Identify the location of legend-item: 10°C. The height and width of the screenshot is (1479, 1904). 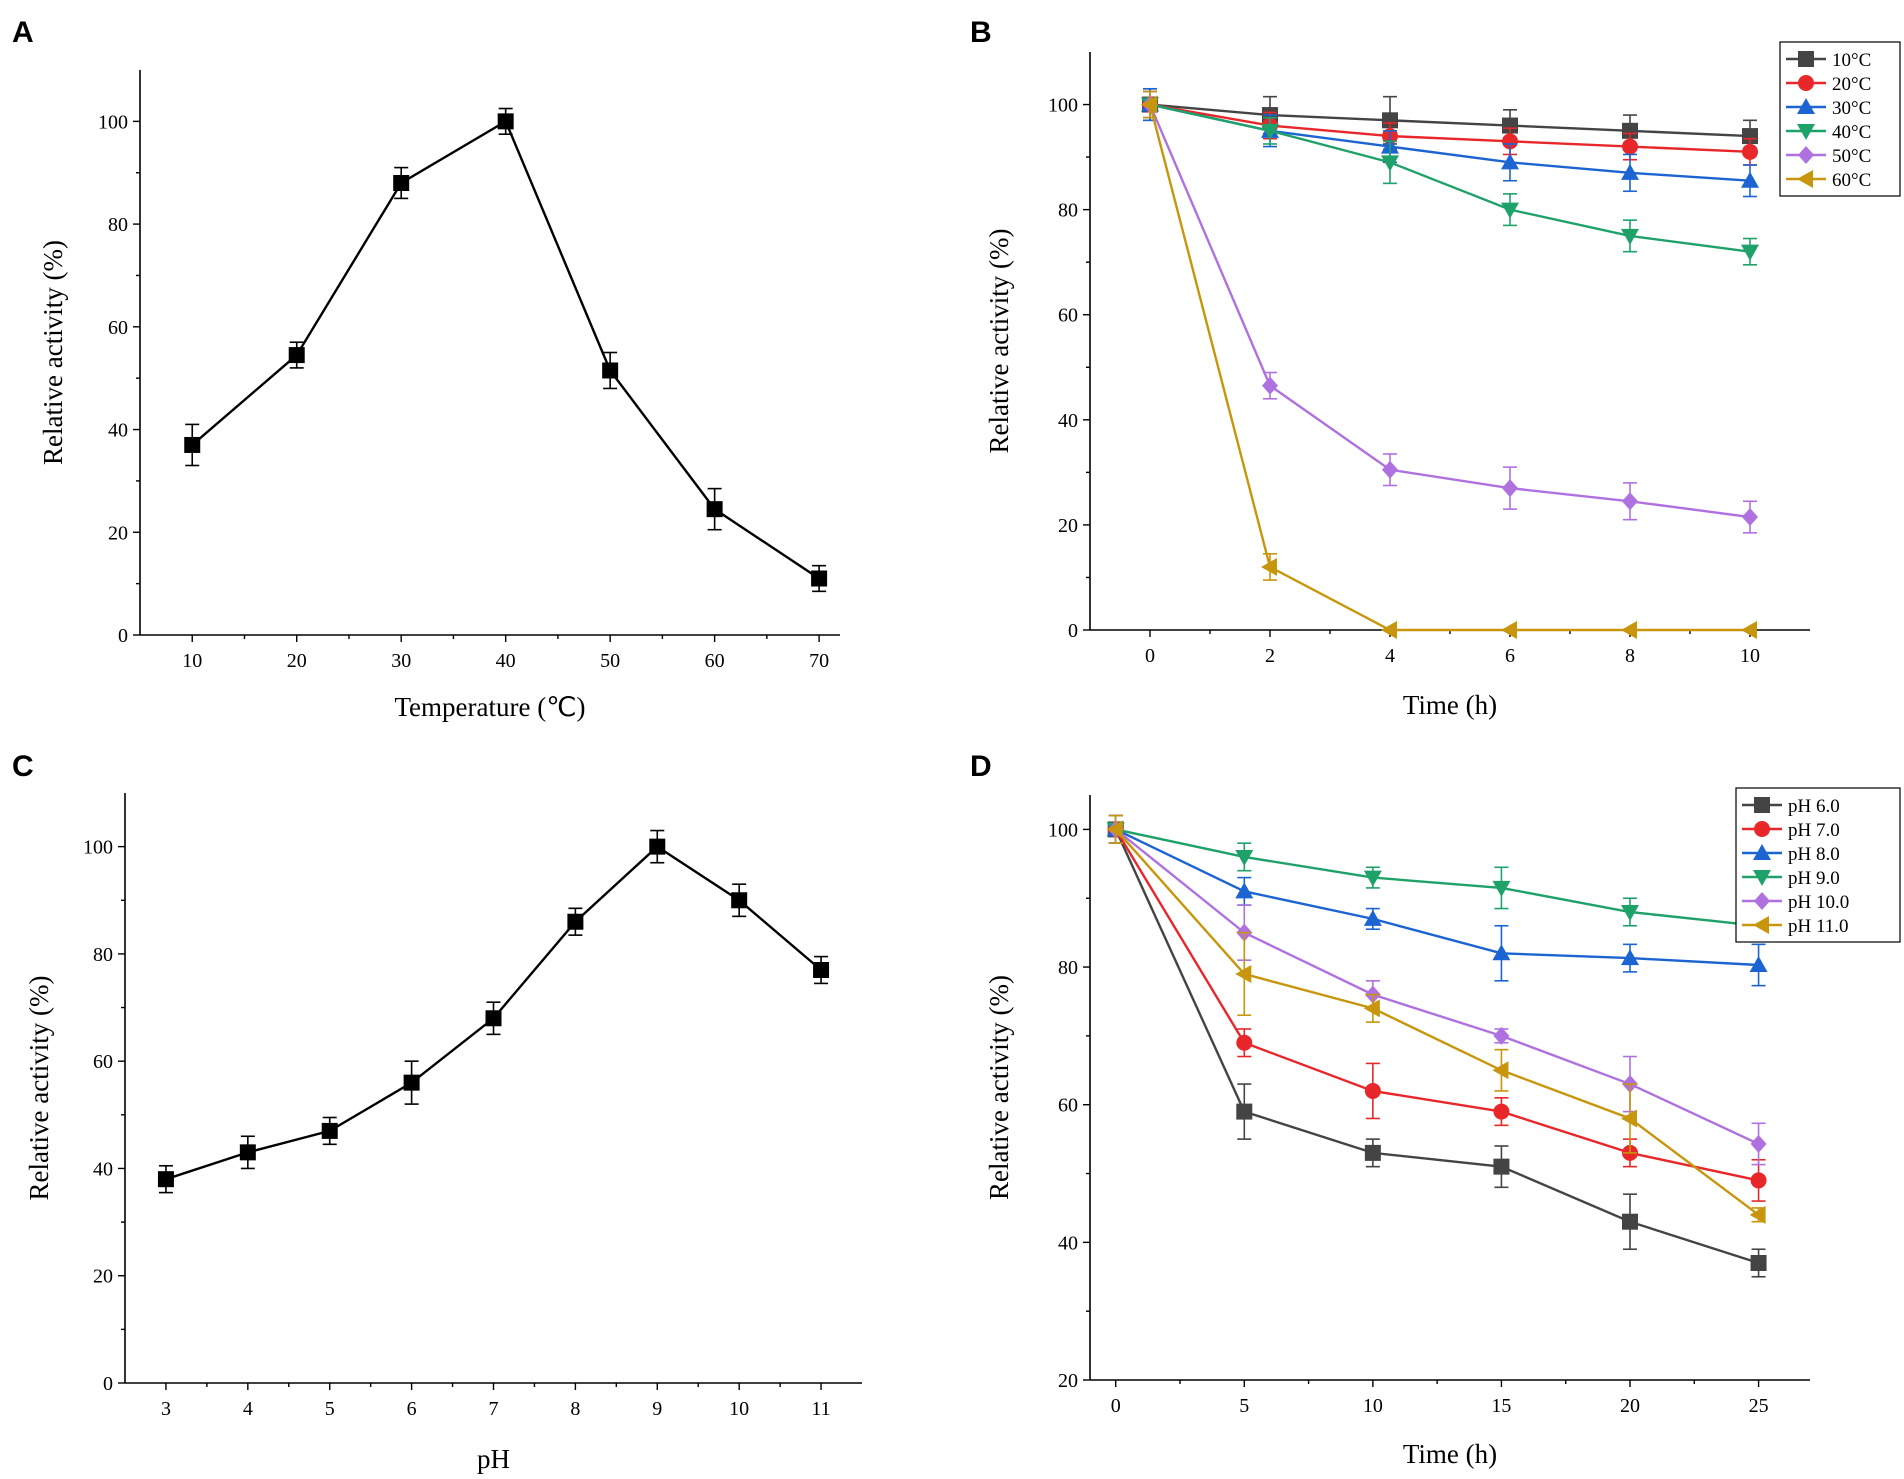
(1828, 60).